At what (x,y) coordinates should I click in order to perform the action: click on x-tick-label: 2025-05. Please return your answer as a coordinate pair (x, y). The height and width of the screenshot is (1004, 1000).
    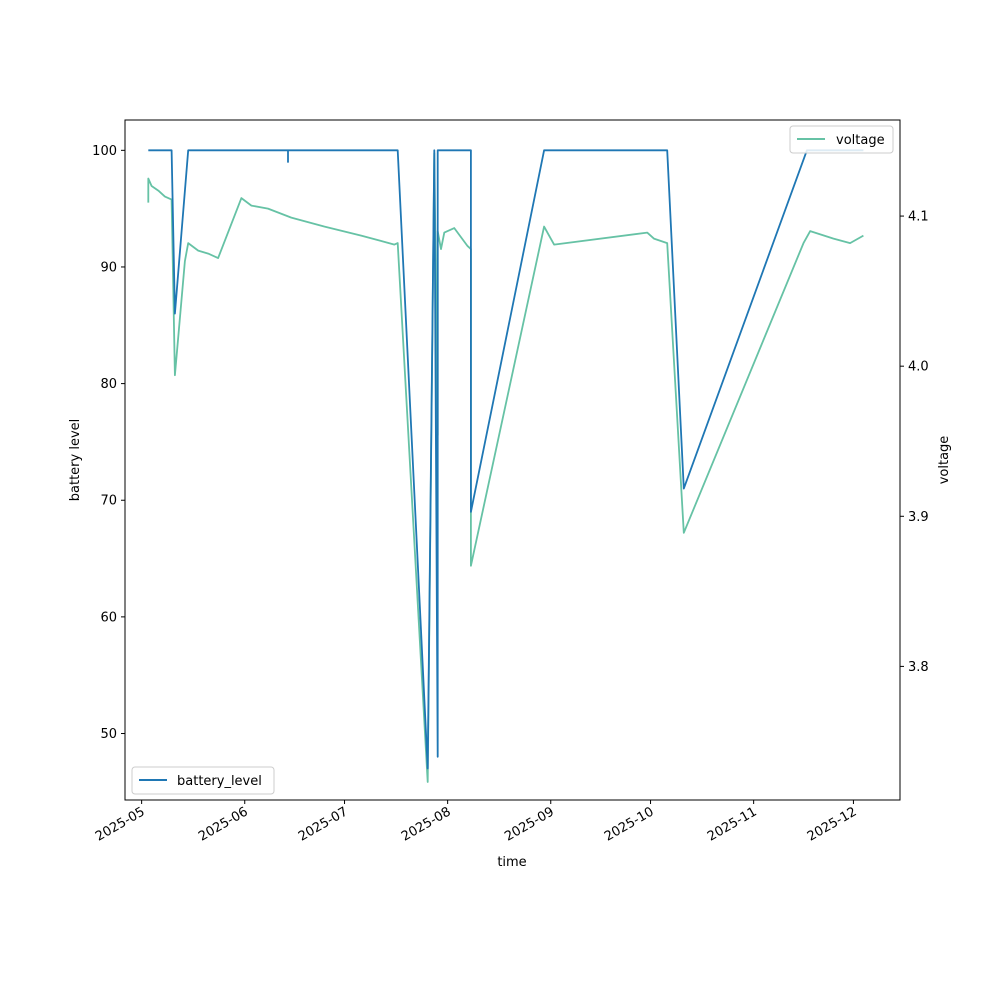
    Looking at the image, I should click on (120, 824).